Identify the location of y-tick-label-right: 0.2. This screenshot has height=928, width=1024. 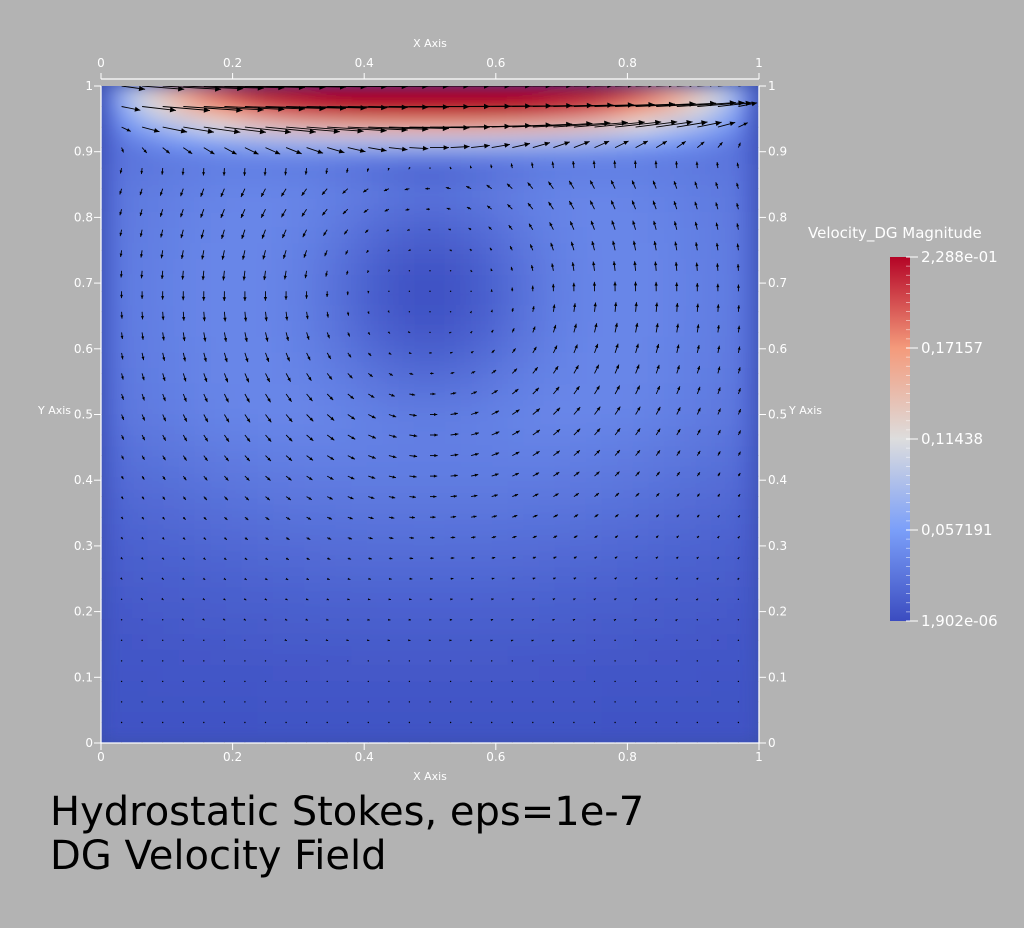
(777, 612).